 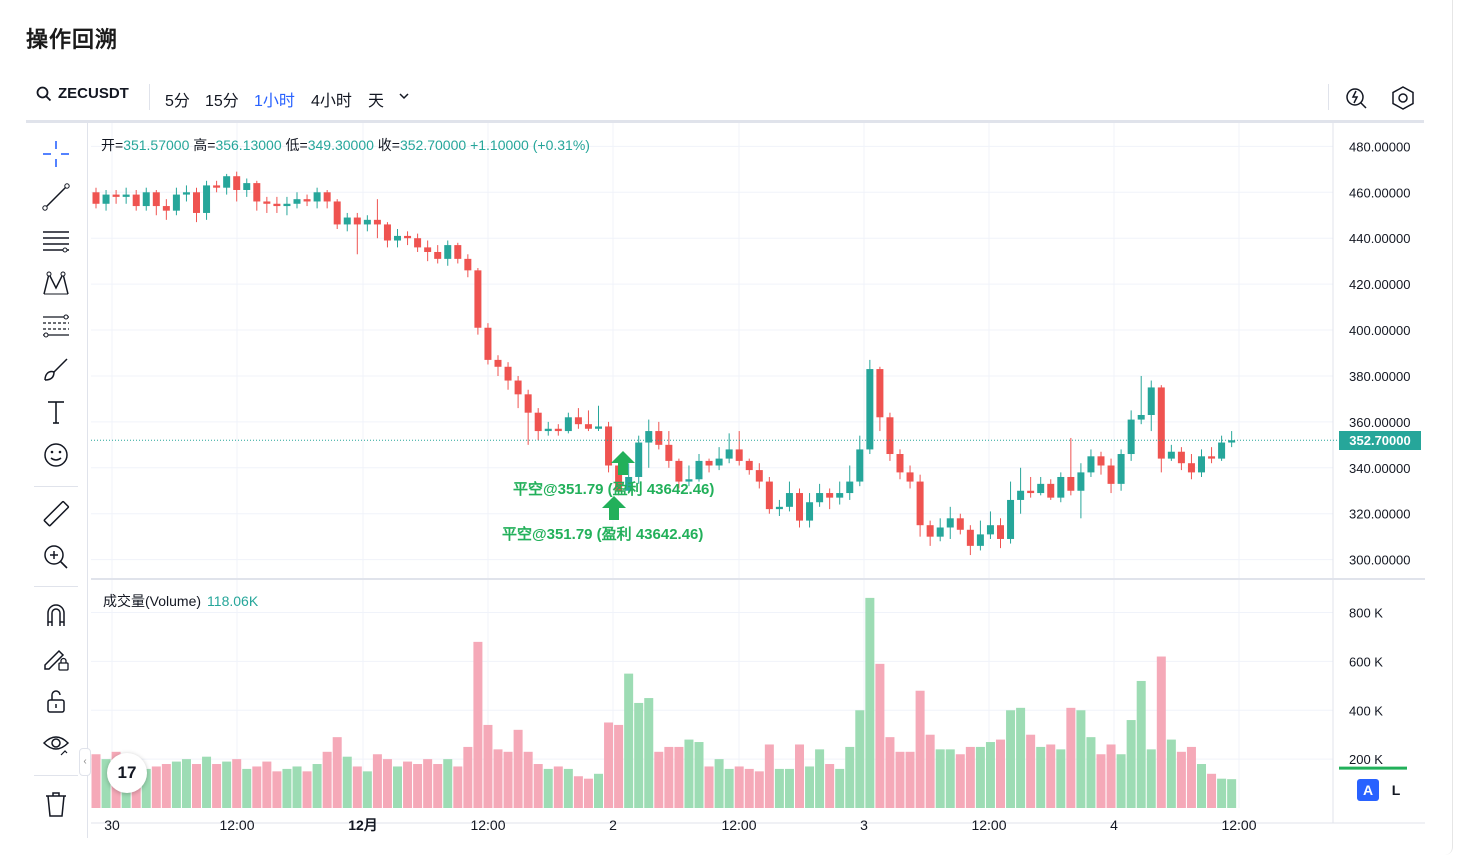 What do you see at coordinates (156, 145) in the screenshot?
I see `open-value: 351.57000` at bounding box center [156, 145].